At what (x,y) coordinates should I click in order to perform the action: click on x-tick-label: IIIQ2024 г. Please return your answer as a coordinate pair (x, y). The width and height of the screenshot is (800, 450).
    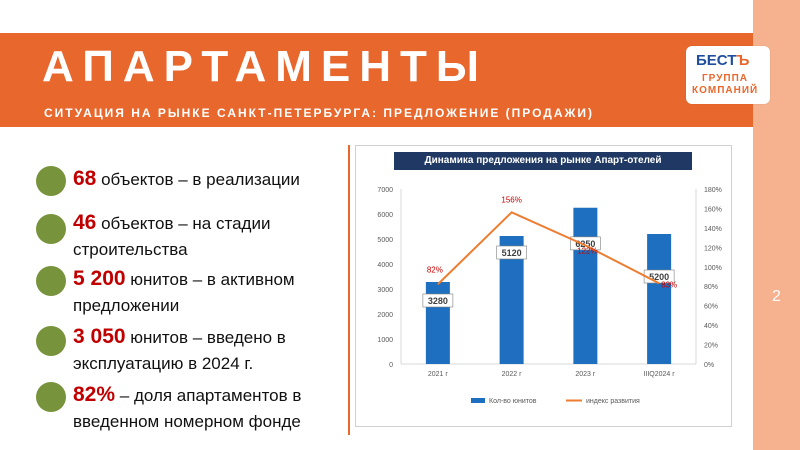
    Looking at the image, I should click on (659, 374).